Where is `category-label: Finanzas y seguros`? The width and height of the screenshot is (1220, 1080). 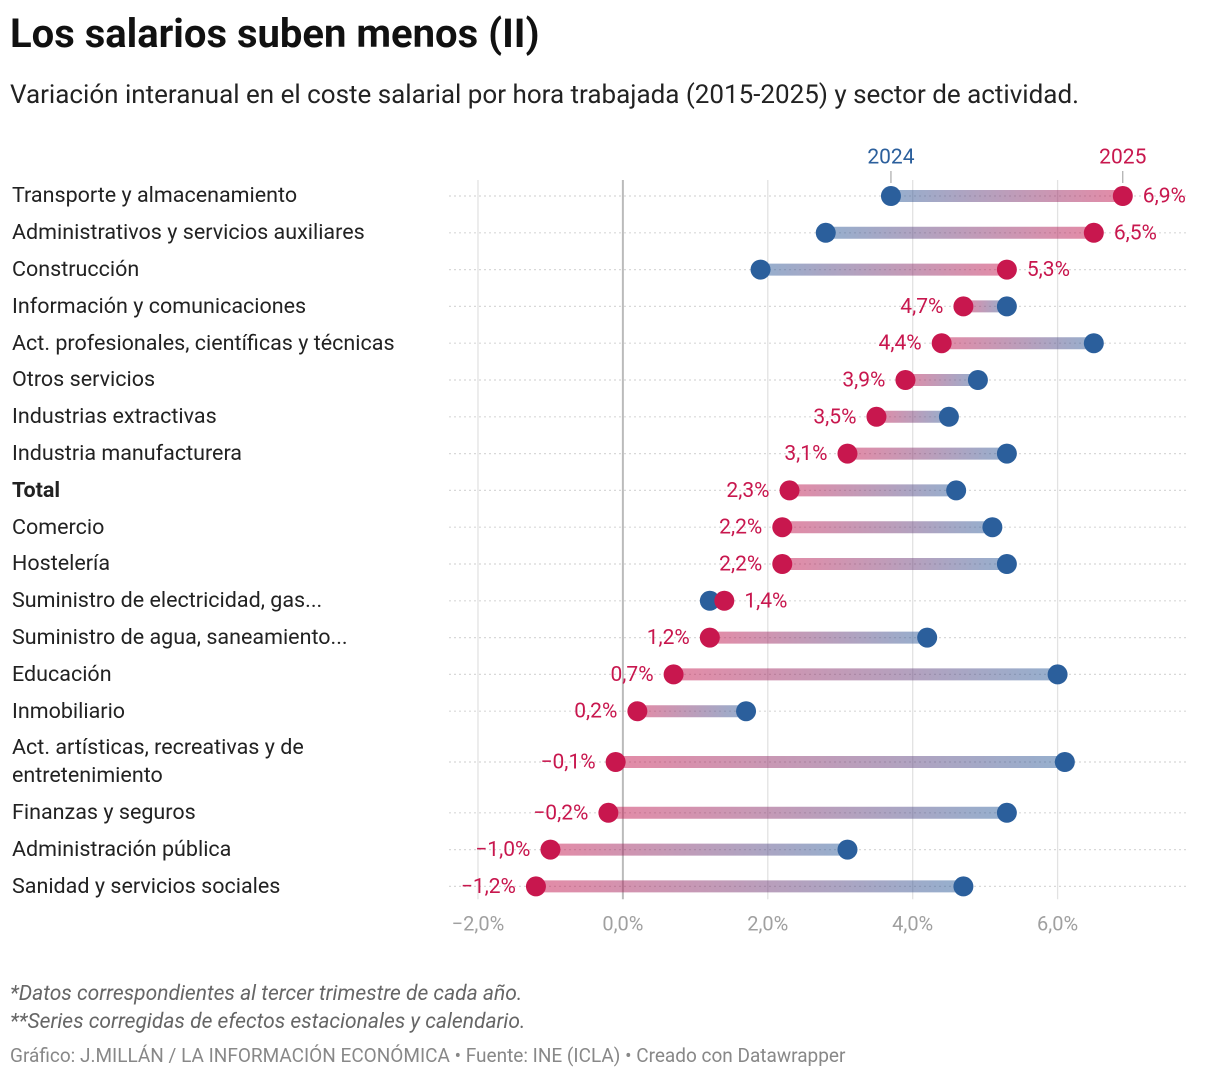
category-label: Finanzas y seguros is located at coordinates (104, 813).